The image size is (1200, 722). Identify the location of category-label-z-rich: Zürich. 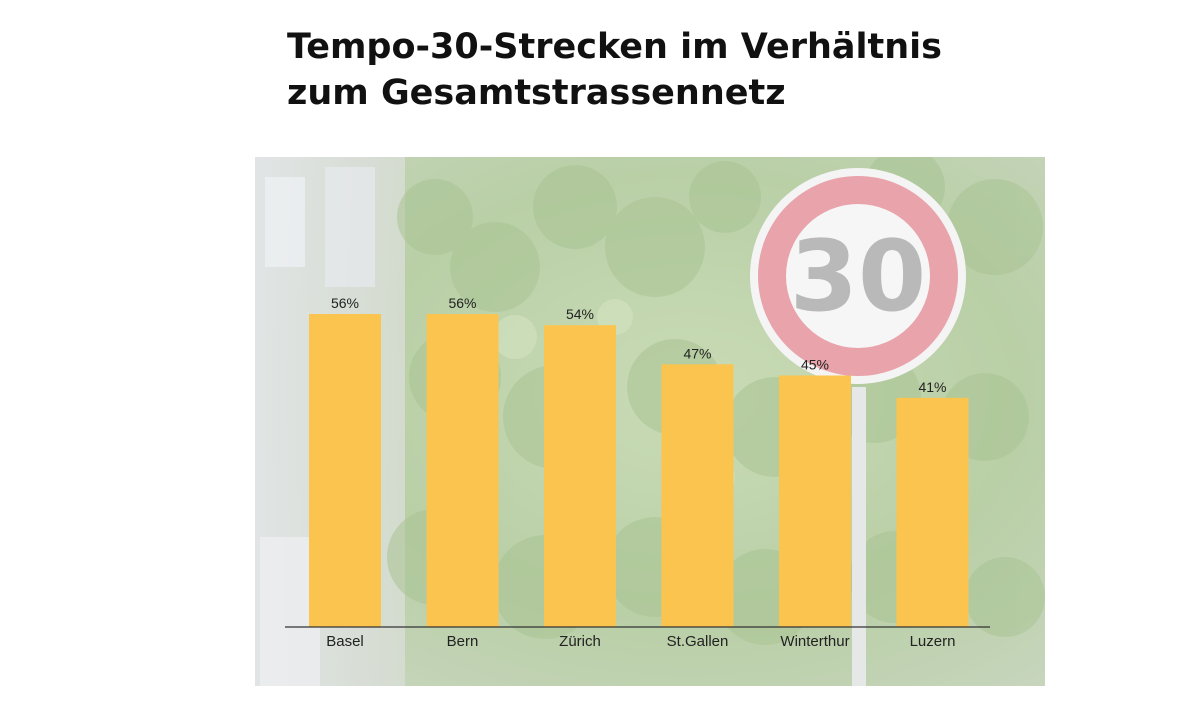
(580, 641).